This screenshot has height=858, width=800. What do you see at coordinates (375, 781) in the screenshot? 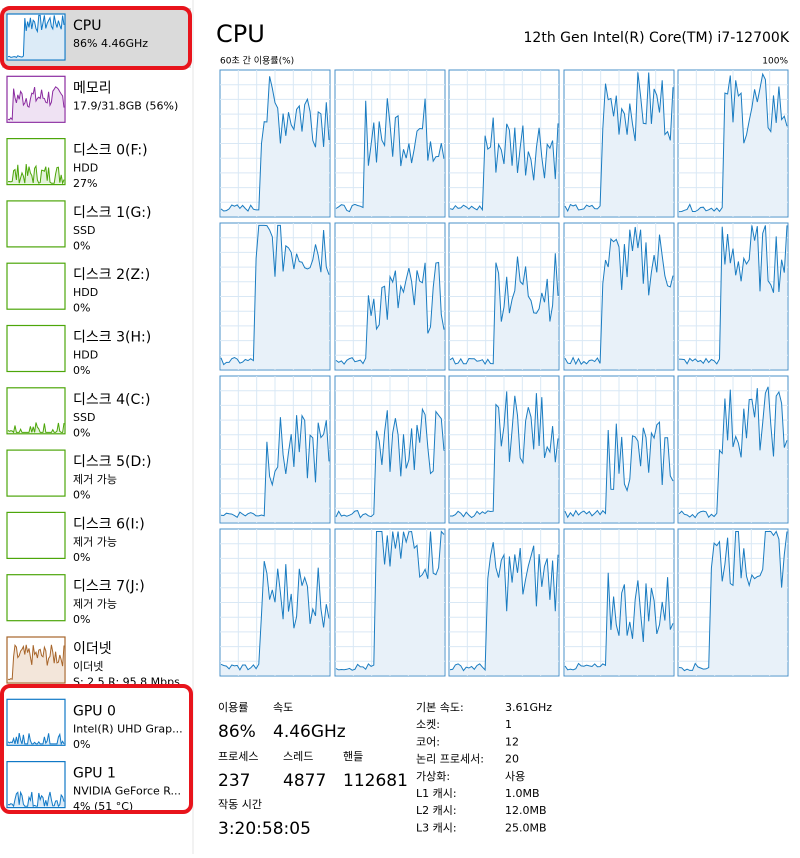
I see `stat-value: 112681` at bounding box center [375, 781].